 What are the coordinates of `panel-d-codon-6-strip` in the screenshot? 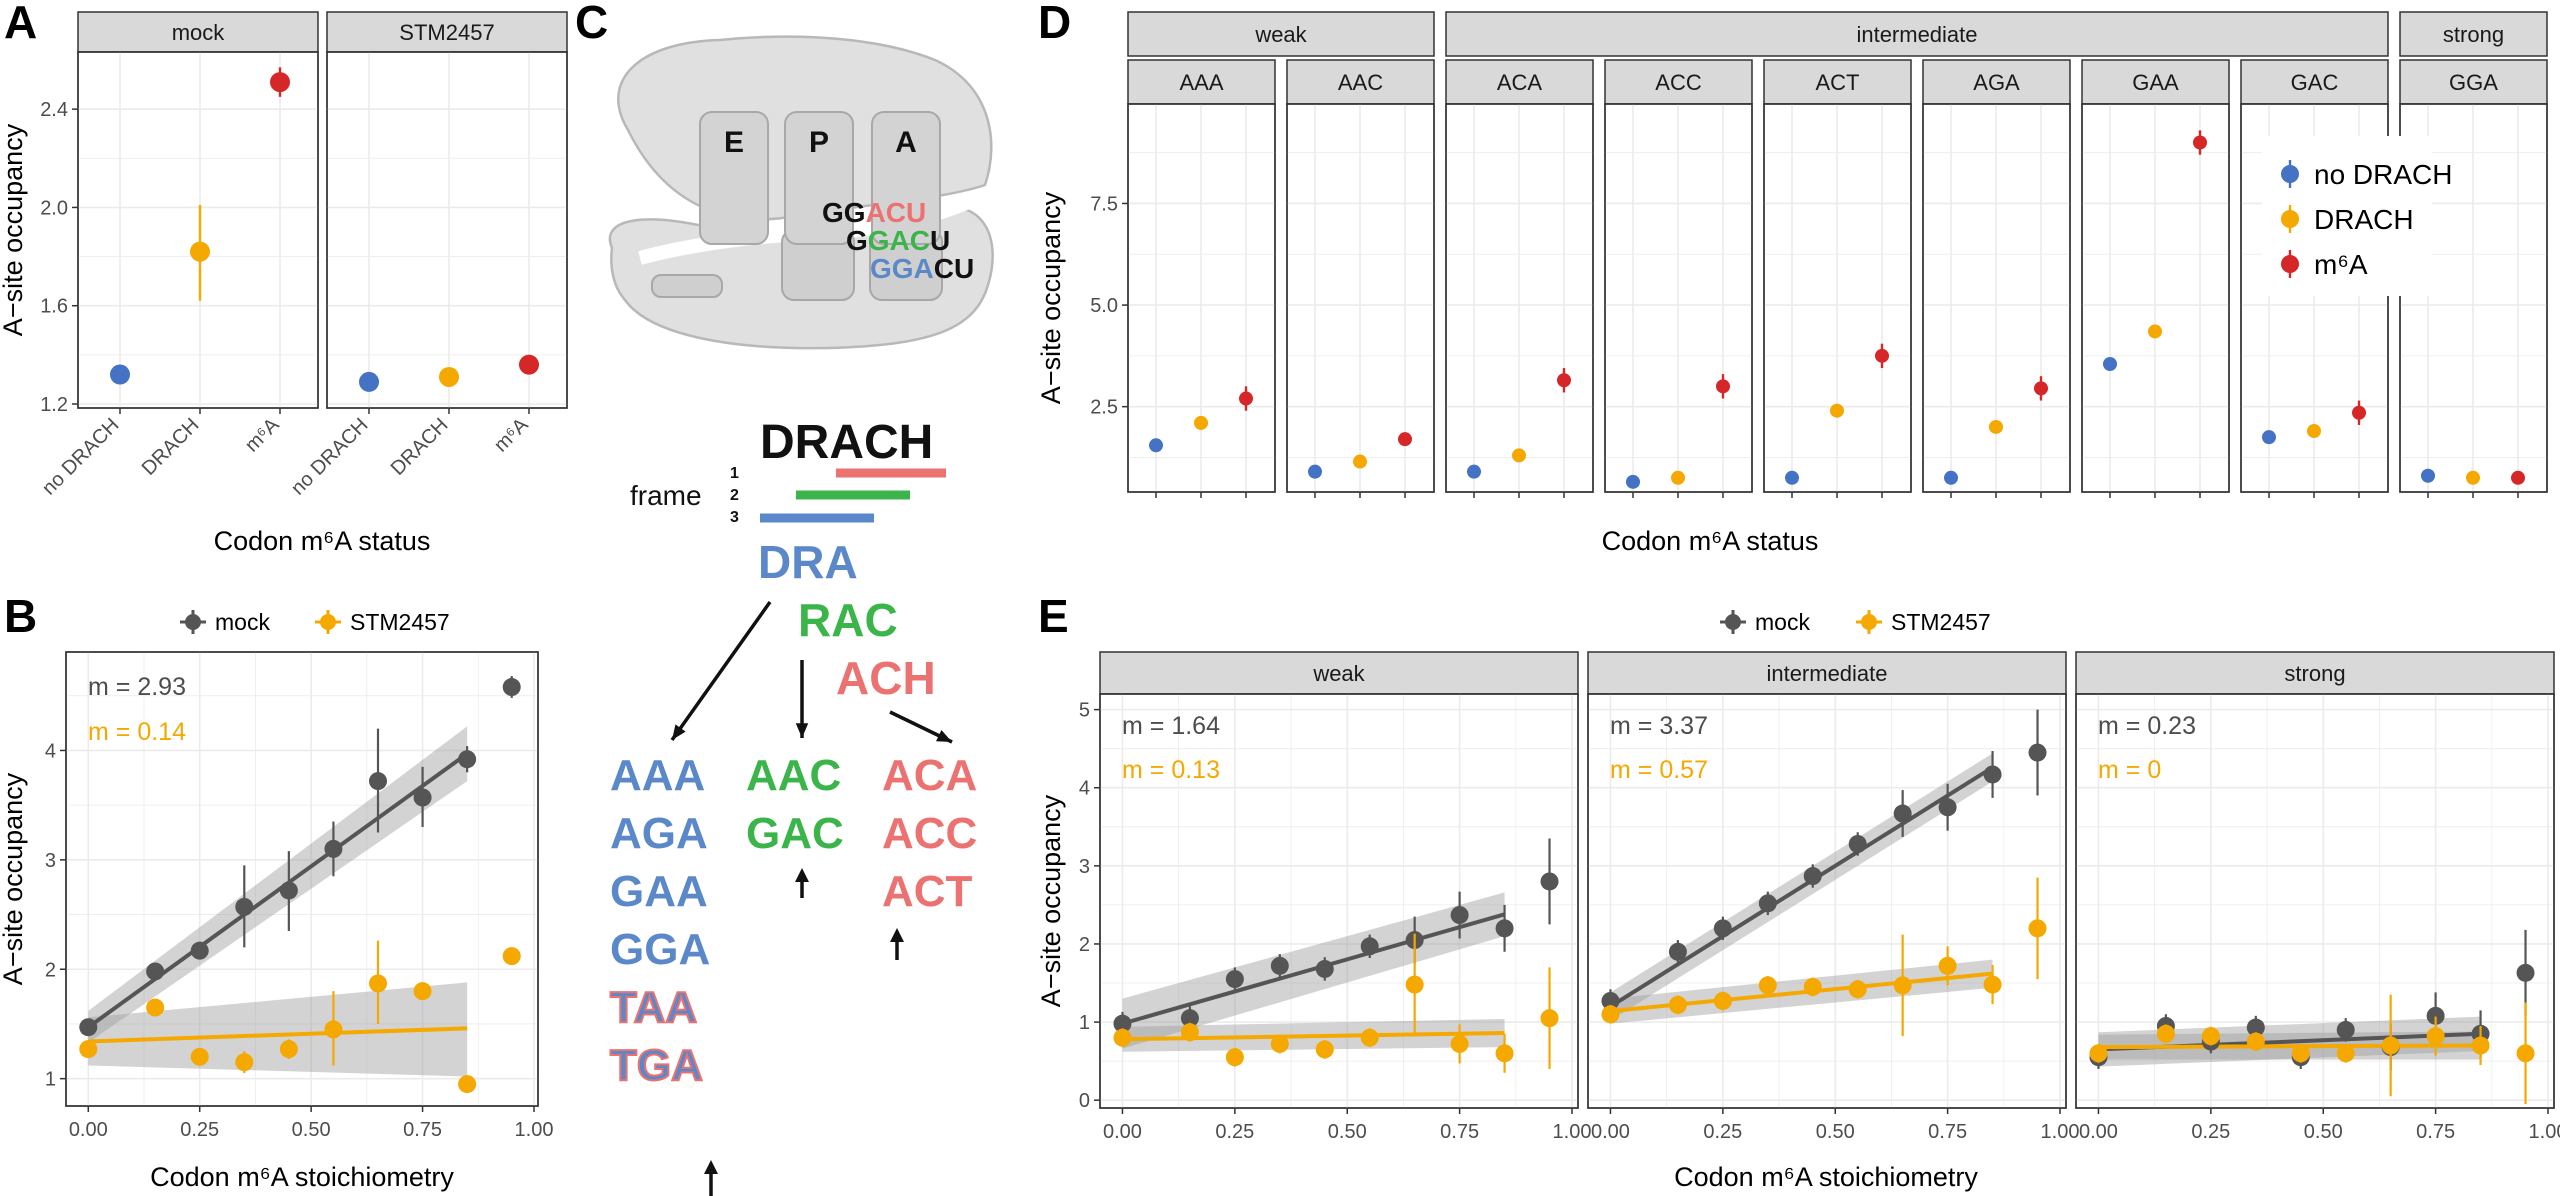 It's located at (2155, 82).